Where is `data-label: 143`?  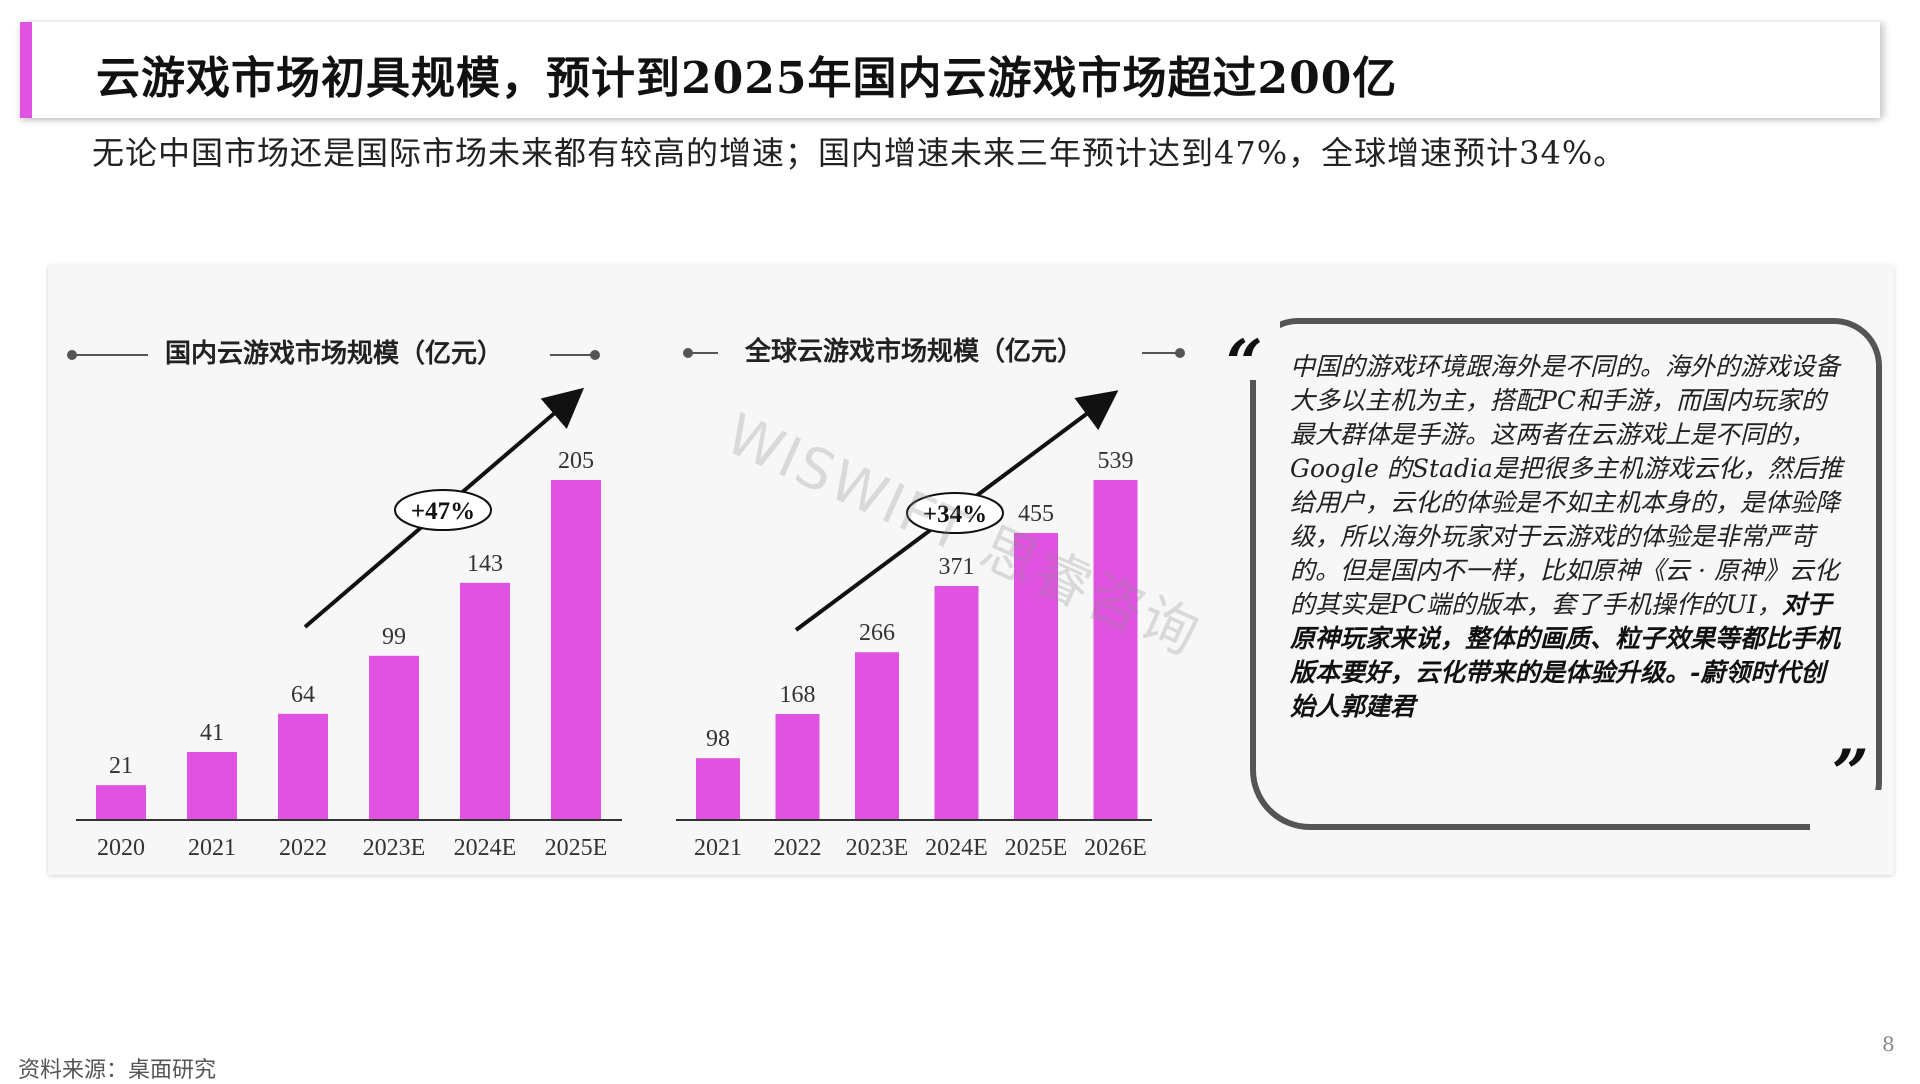 data-label: 143 is located at coordinates (485, 564).